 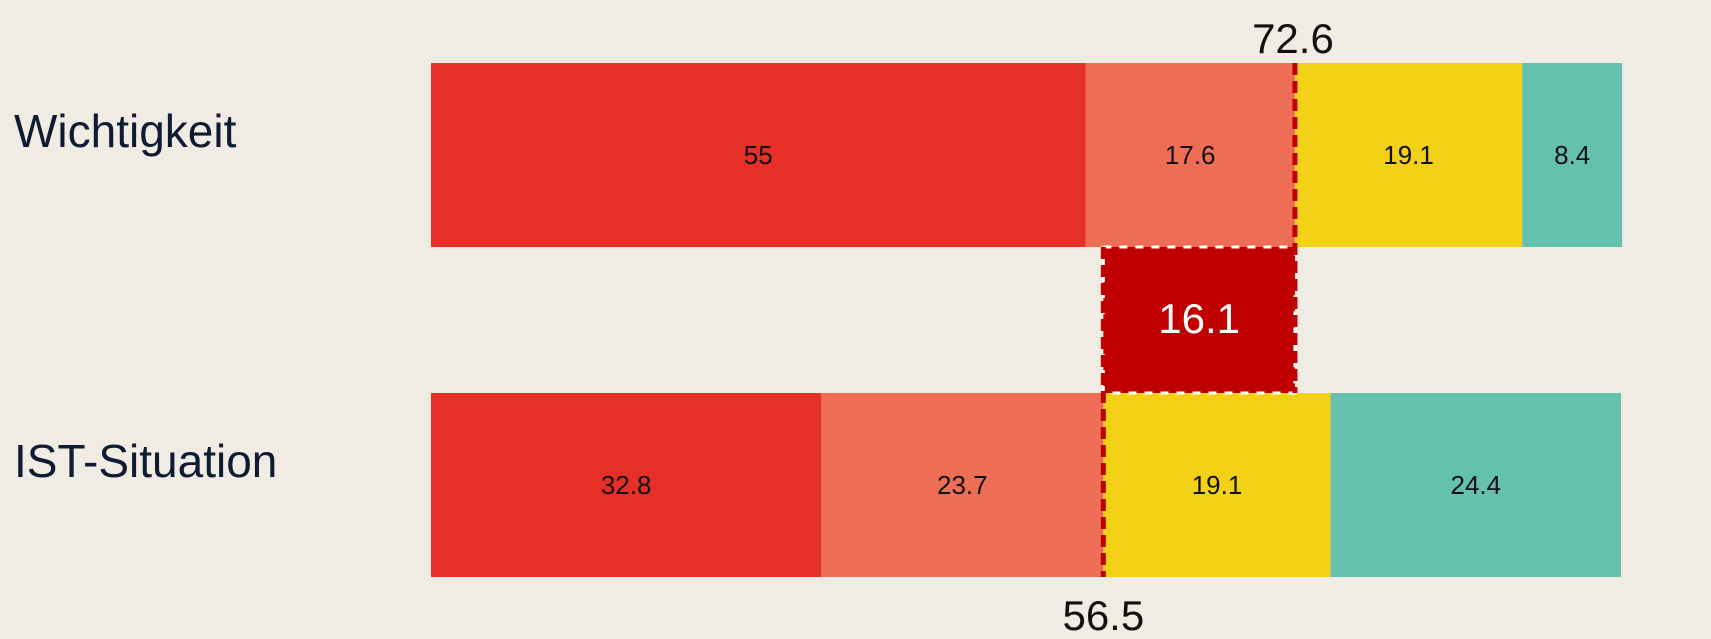 What do you see at coordinates (1103, 615) in the screenshot?
I see `bottom-cumulative-label: 56.5` at bounding box center [1103, 615].